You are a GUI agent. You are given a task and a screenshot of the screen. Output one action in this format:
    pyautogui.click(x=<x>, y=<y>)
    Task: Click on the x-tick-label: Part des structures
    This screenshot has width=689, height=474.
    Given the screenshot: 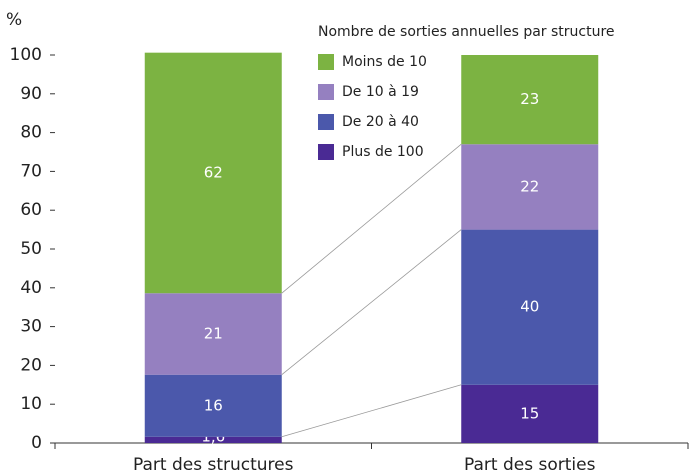 What is the action you would take?
    pyautogui.click(x=213, y=464)
    